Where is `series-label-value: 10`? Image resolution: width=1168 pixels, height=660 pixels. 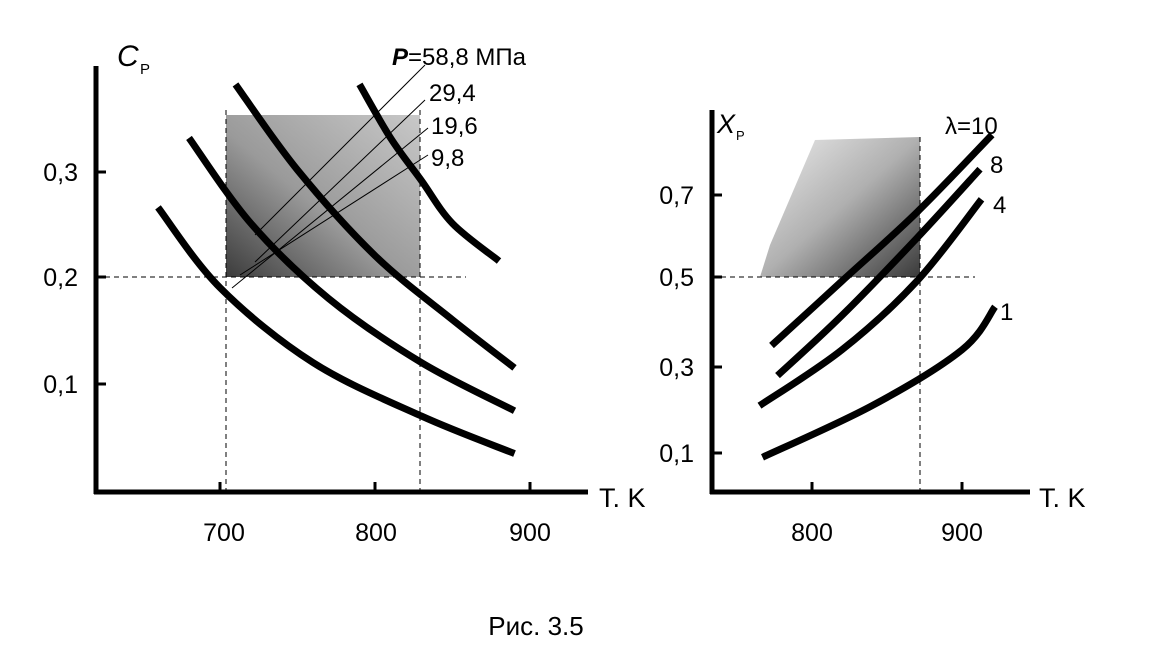
series-label-value: 10 is located at coordinates (984, 126).